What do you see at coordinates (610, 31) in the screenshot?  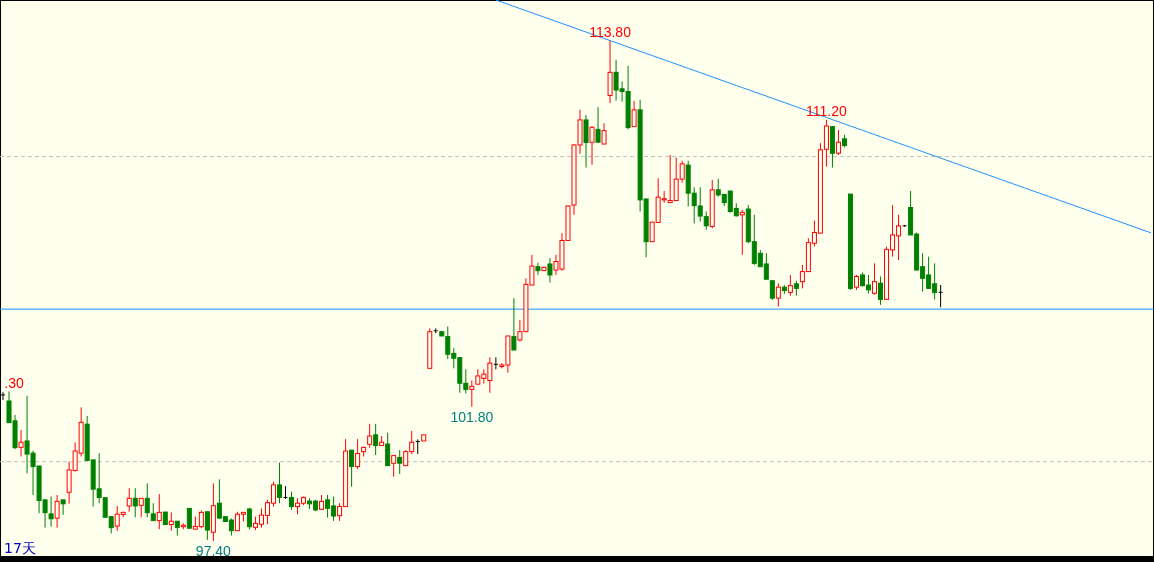 I see `annotation: 113.80` at bounding box center [610, 31].